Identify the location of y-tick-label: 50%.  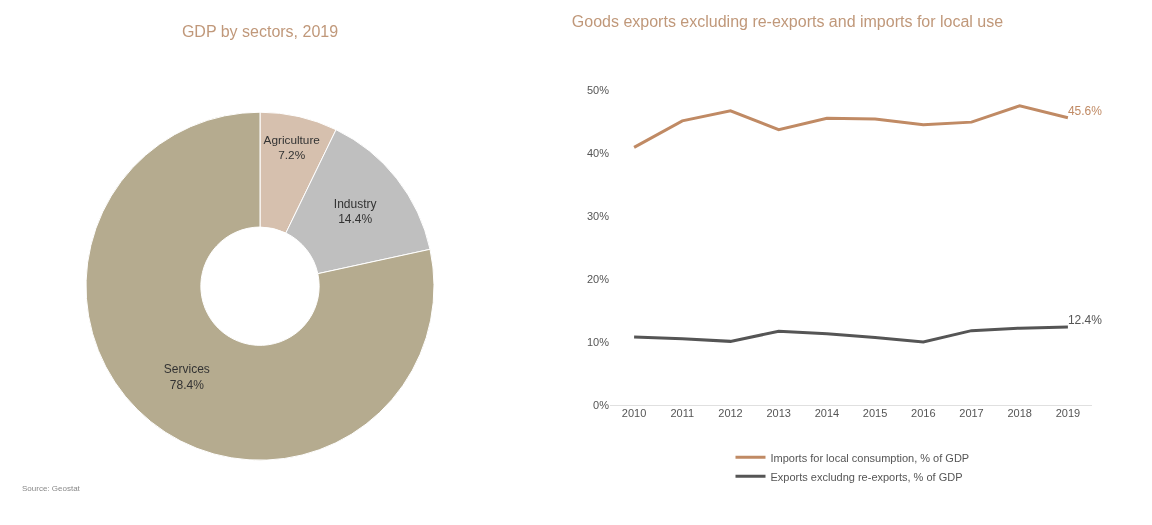
(598, 89).